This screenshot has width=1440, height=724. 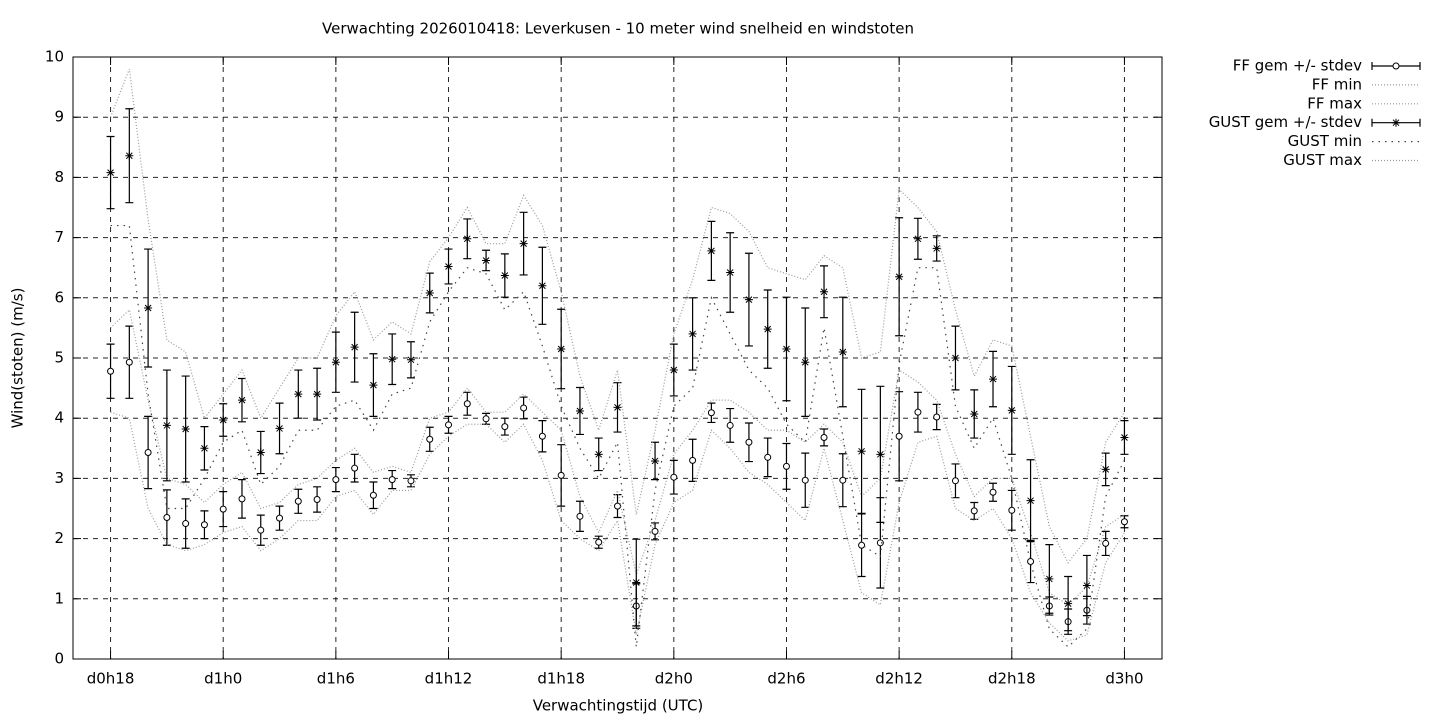 What do you see at coordinates (1124, 679) in the screenshot?
I see `x-tick-label: d3h0` at bounding box center [1124, 679].